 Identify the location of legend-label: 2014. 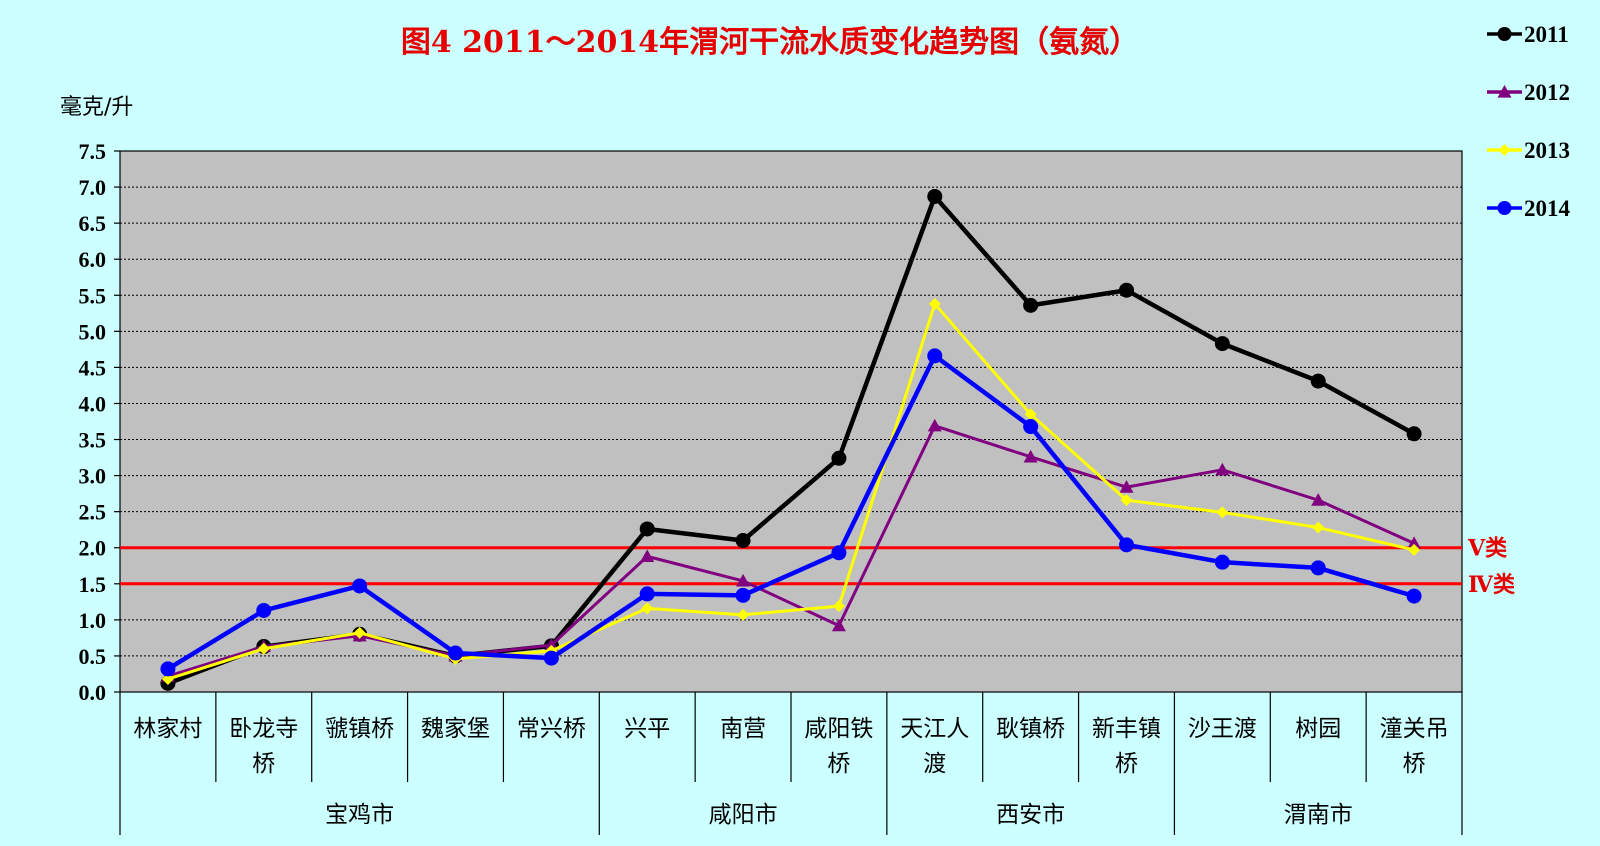
(1547, 208).